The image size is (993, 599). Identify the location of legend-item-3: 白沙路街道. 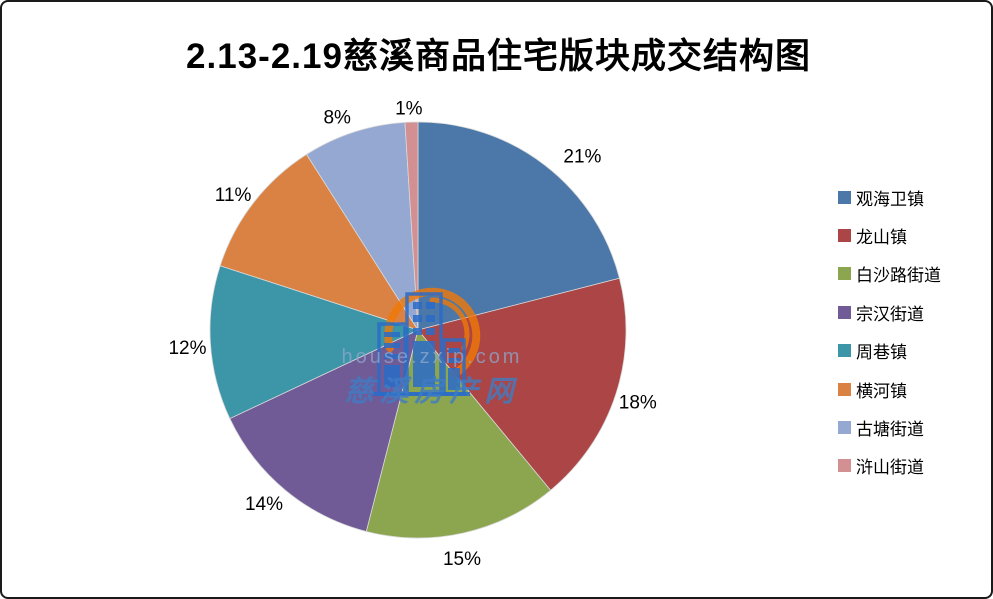
(889, 274).